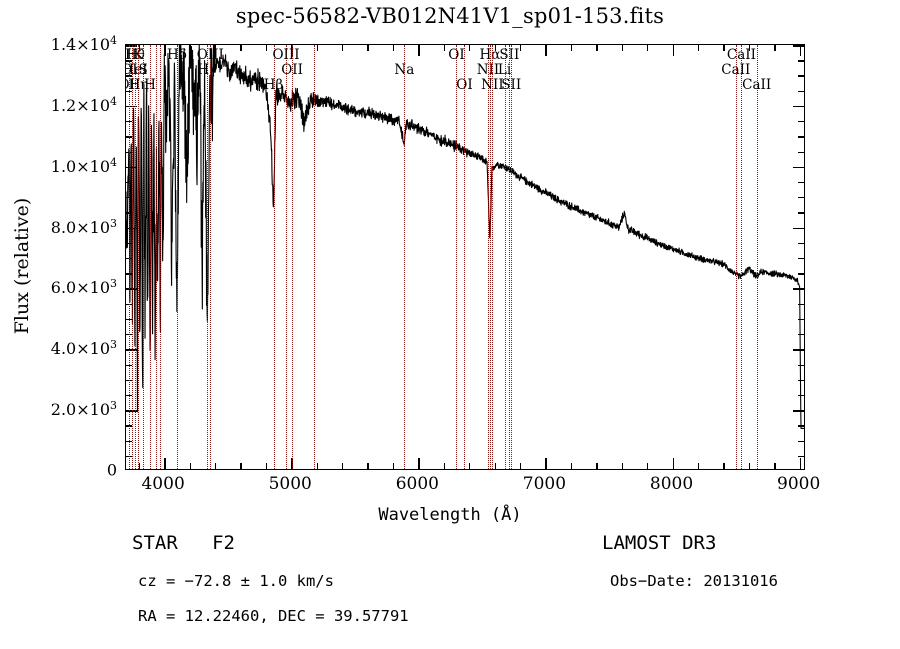  What do you see at coordinates (132, 55) in the screenshot?
I see `spectral-line-label: H` at bounding box center [132, 55].